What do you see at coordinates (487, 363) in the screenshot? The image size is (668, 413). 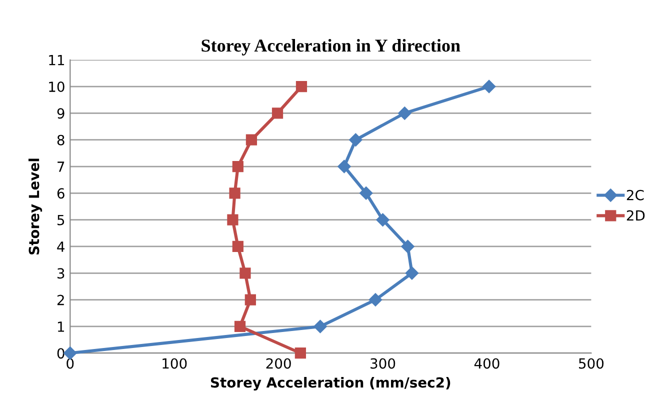 I see `x-tick-label: 400` at bounding box center [487, 363].